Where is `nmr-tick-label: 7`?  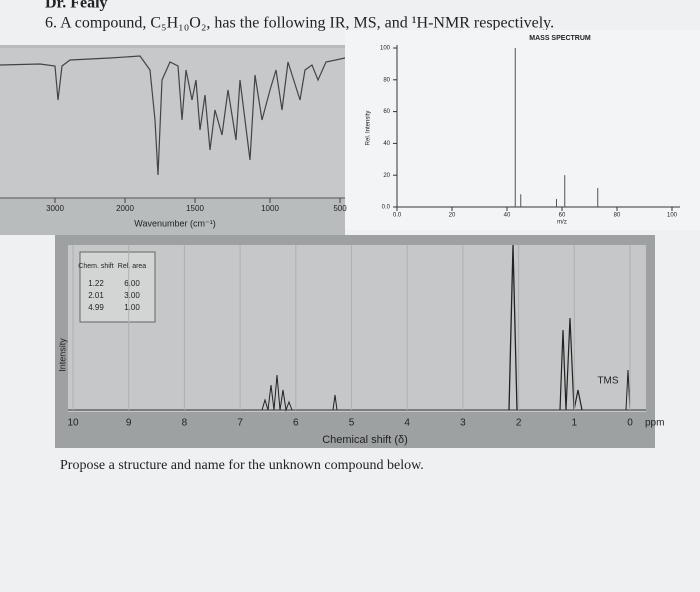 nmr-tick-label: 7 is located at coordinates (240, 423).